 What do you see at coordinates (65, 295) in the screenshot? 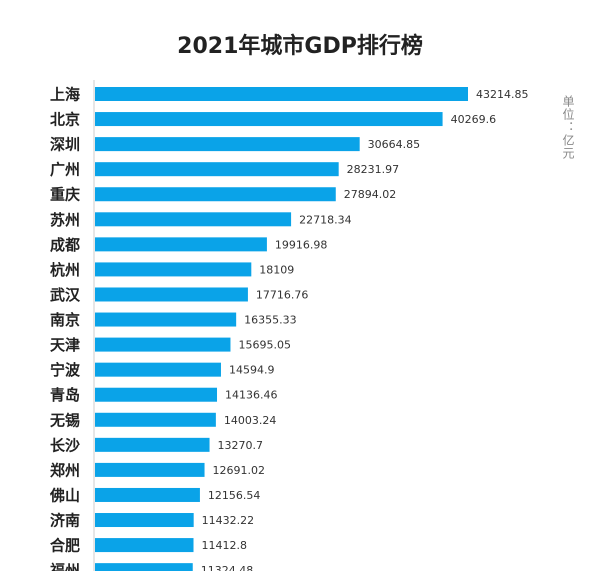
I see `category-label: 武汉` at bounding box center [65, 295].